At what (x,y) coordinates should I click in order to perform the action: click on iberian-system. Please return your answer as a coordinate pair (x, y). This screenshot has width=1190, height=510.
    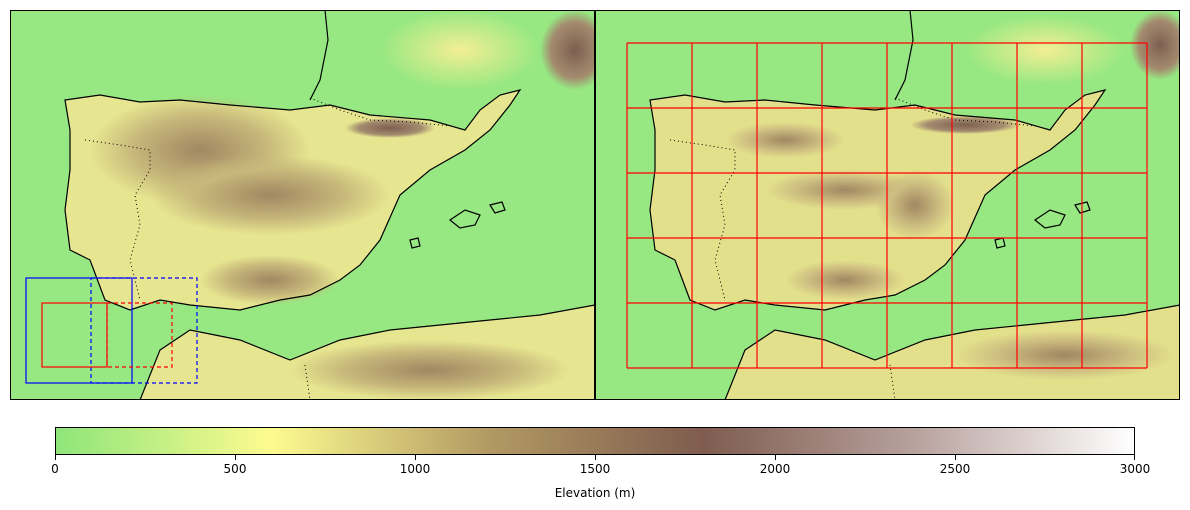
    Looking at the image, I should click on (915, 205).